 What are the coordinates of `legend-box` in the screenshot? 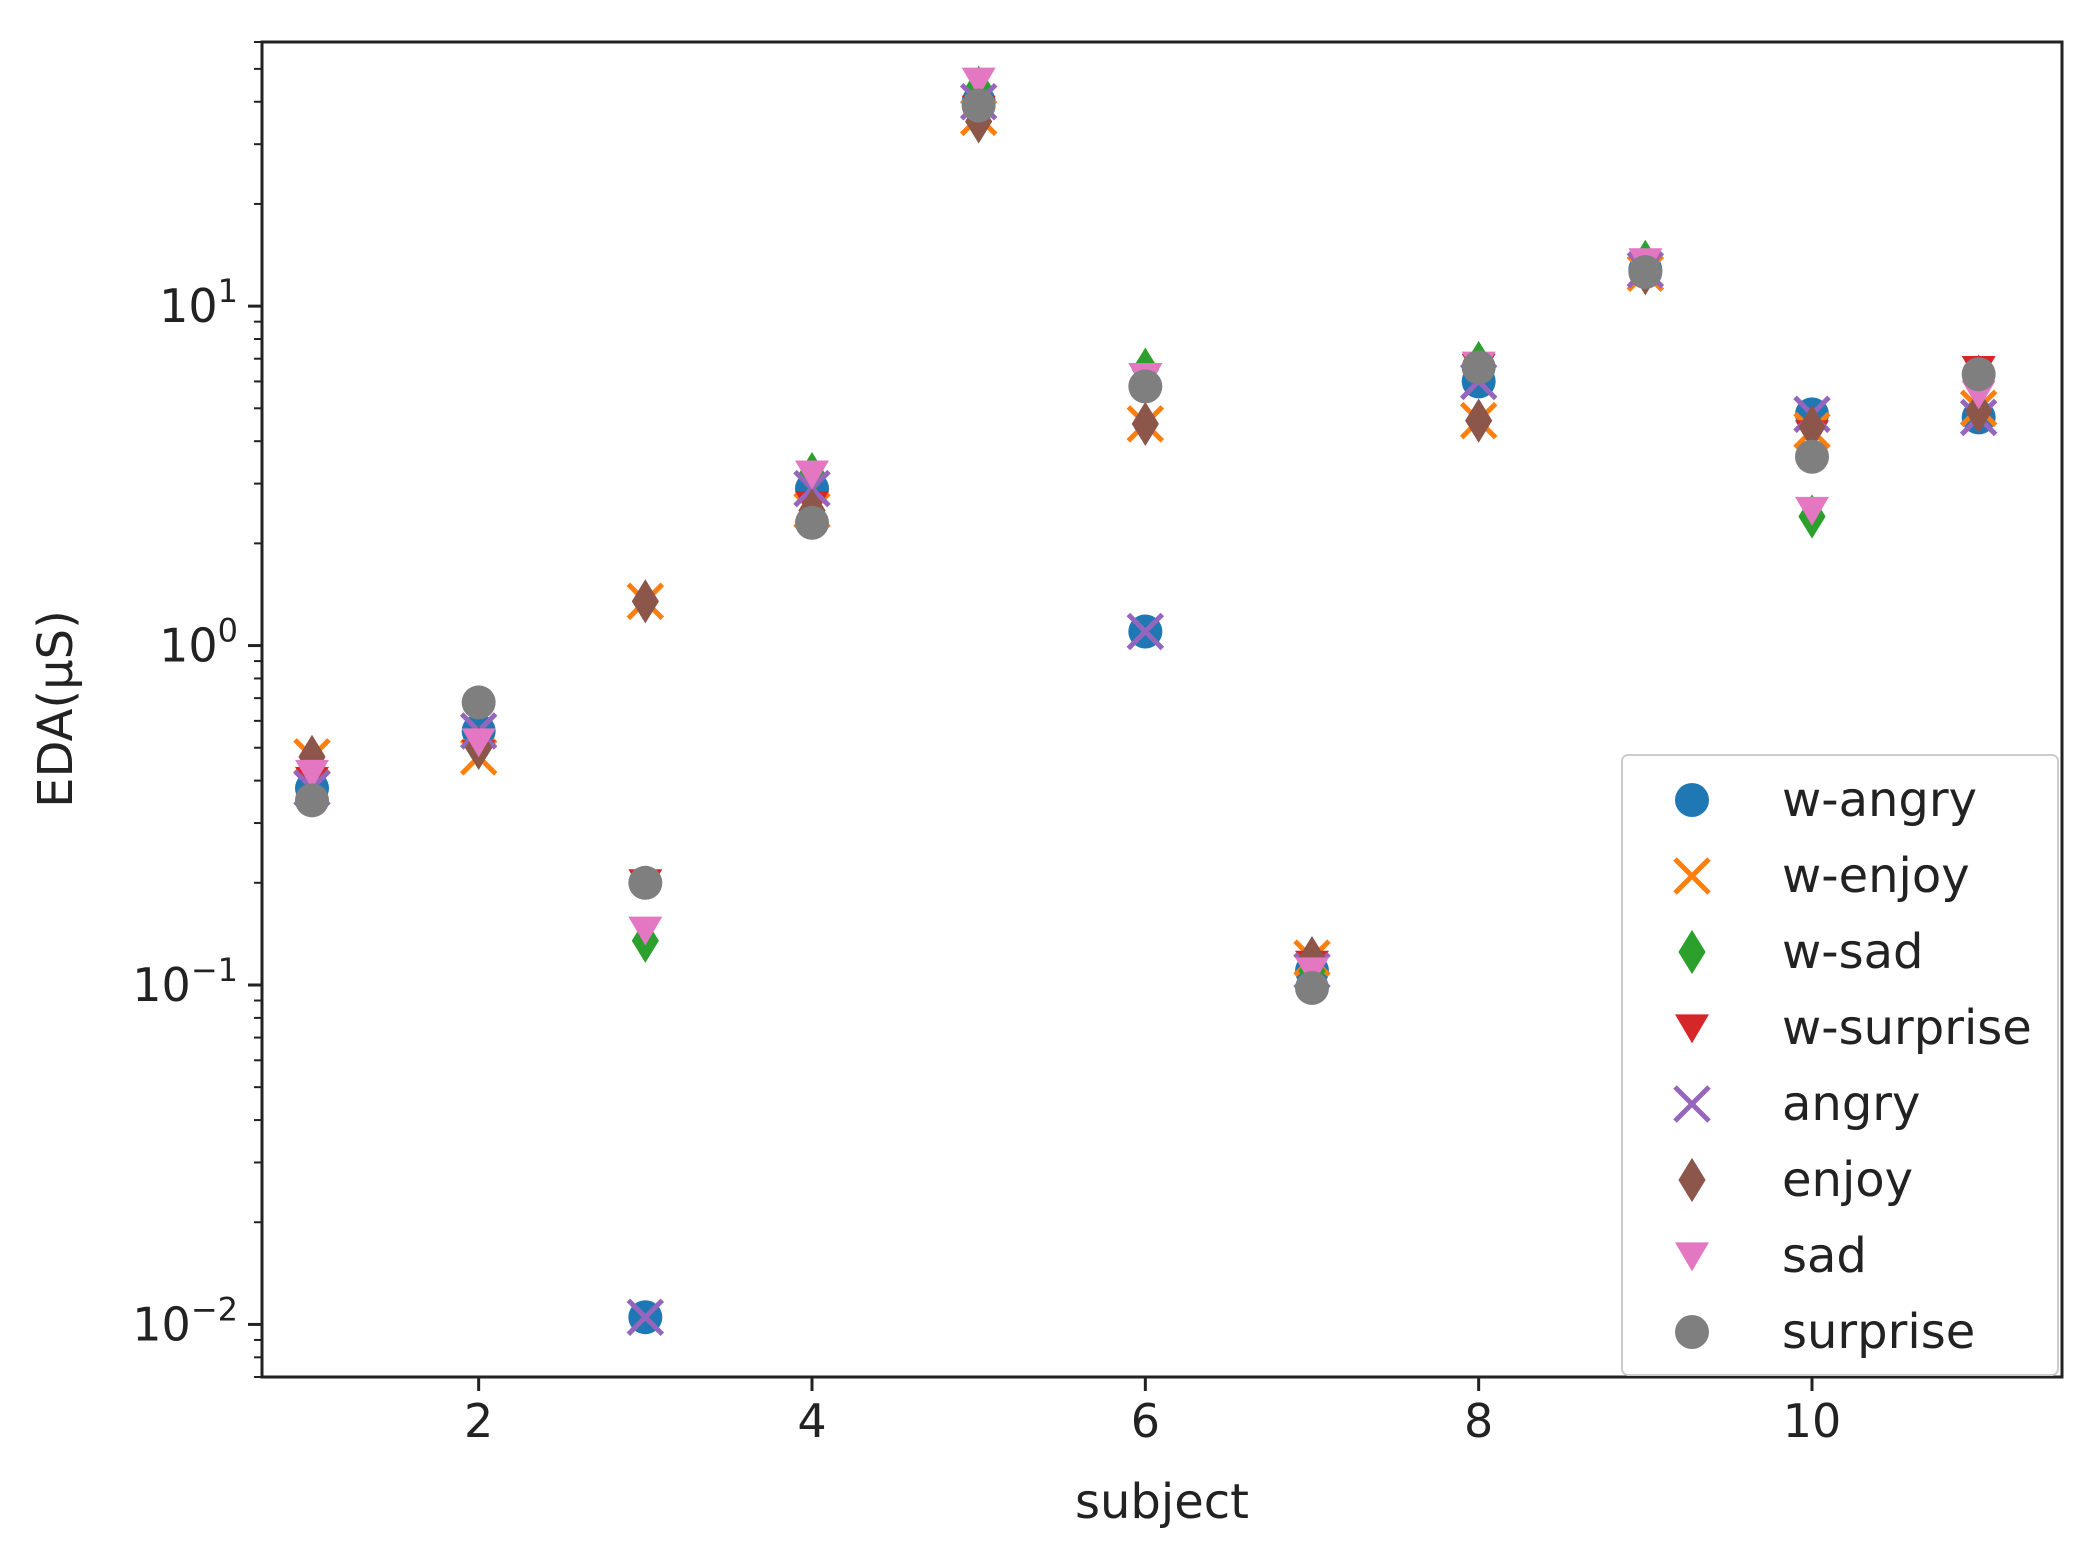 It's located at (1840, 1065).